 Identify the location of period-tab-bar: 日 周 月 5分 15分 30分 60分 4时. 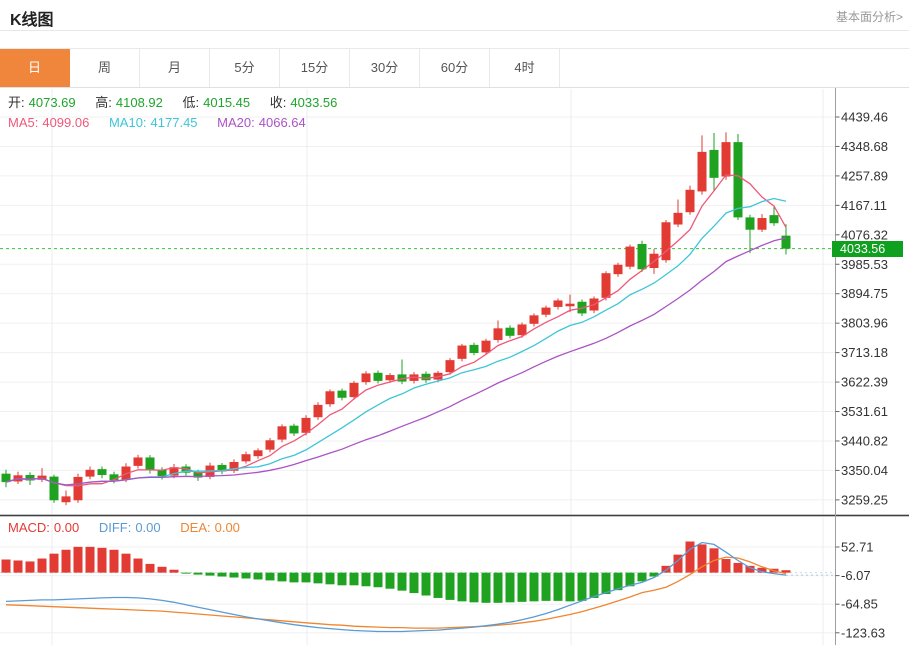
(454, 68).